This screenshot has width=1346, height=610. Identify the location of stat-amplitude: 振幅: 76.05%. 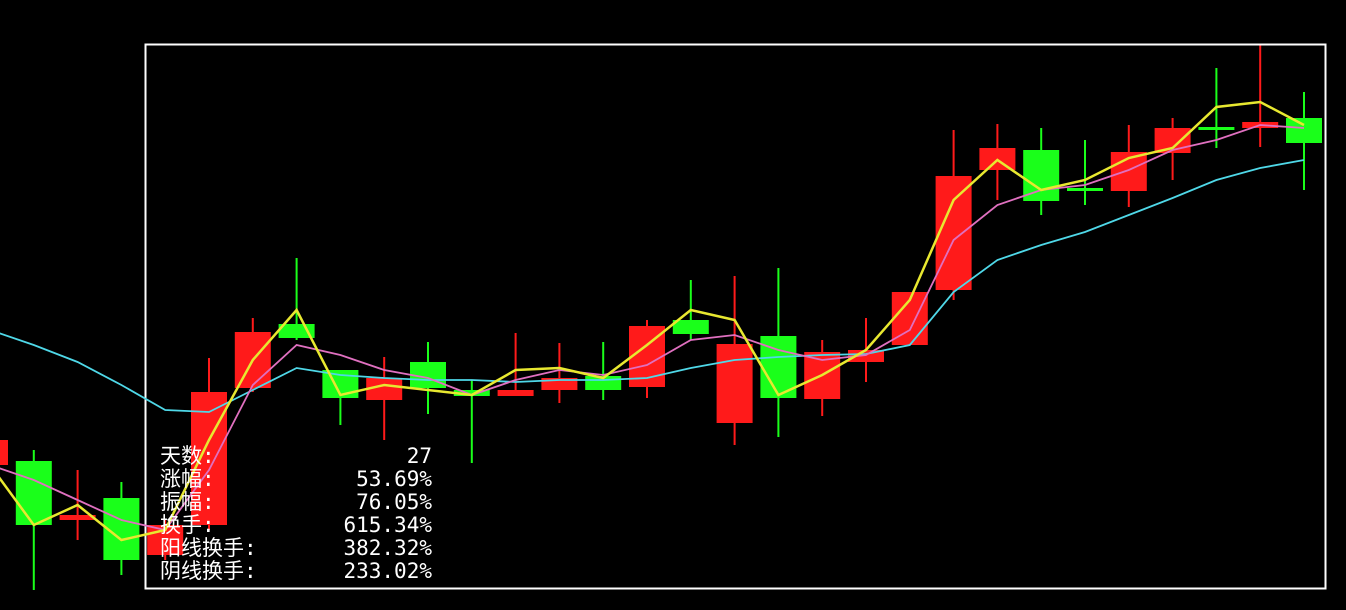
(296, 502).